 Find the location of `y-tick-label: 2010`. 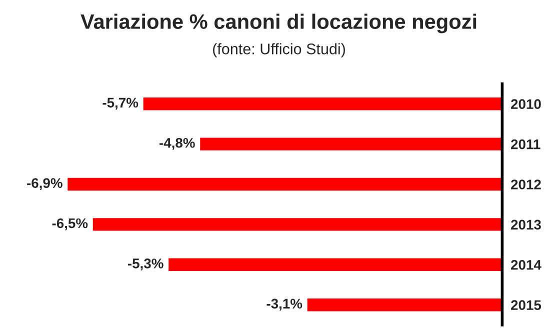

y-tick-label: 2010 is located at coordinates (526, 104).